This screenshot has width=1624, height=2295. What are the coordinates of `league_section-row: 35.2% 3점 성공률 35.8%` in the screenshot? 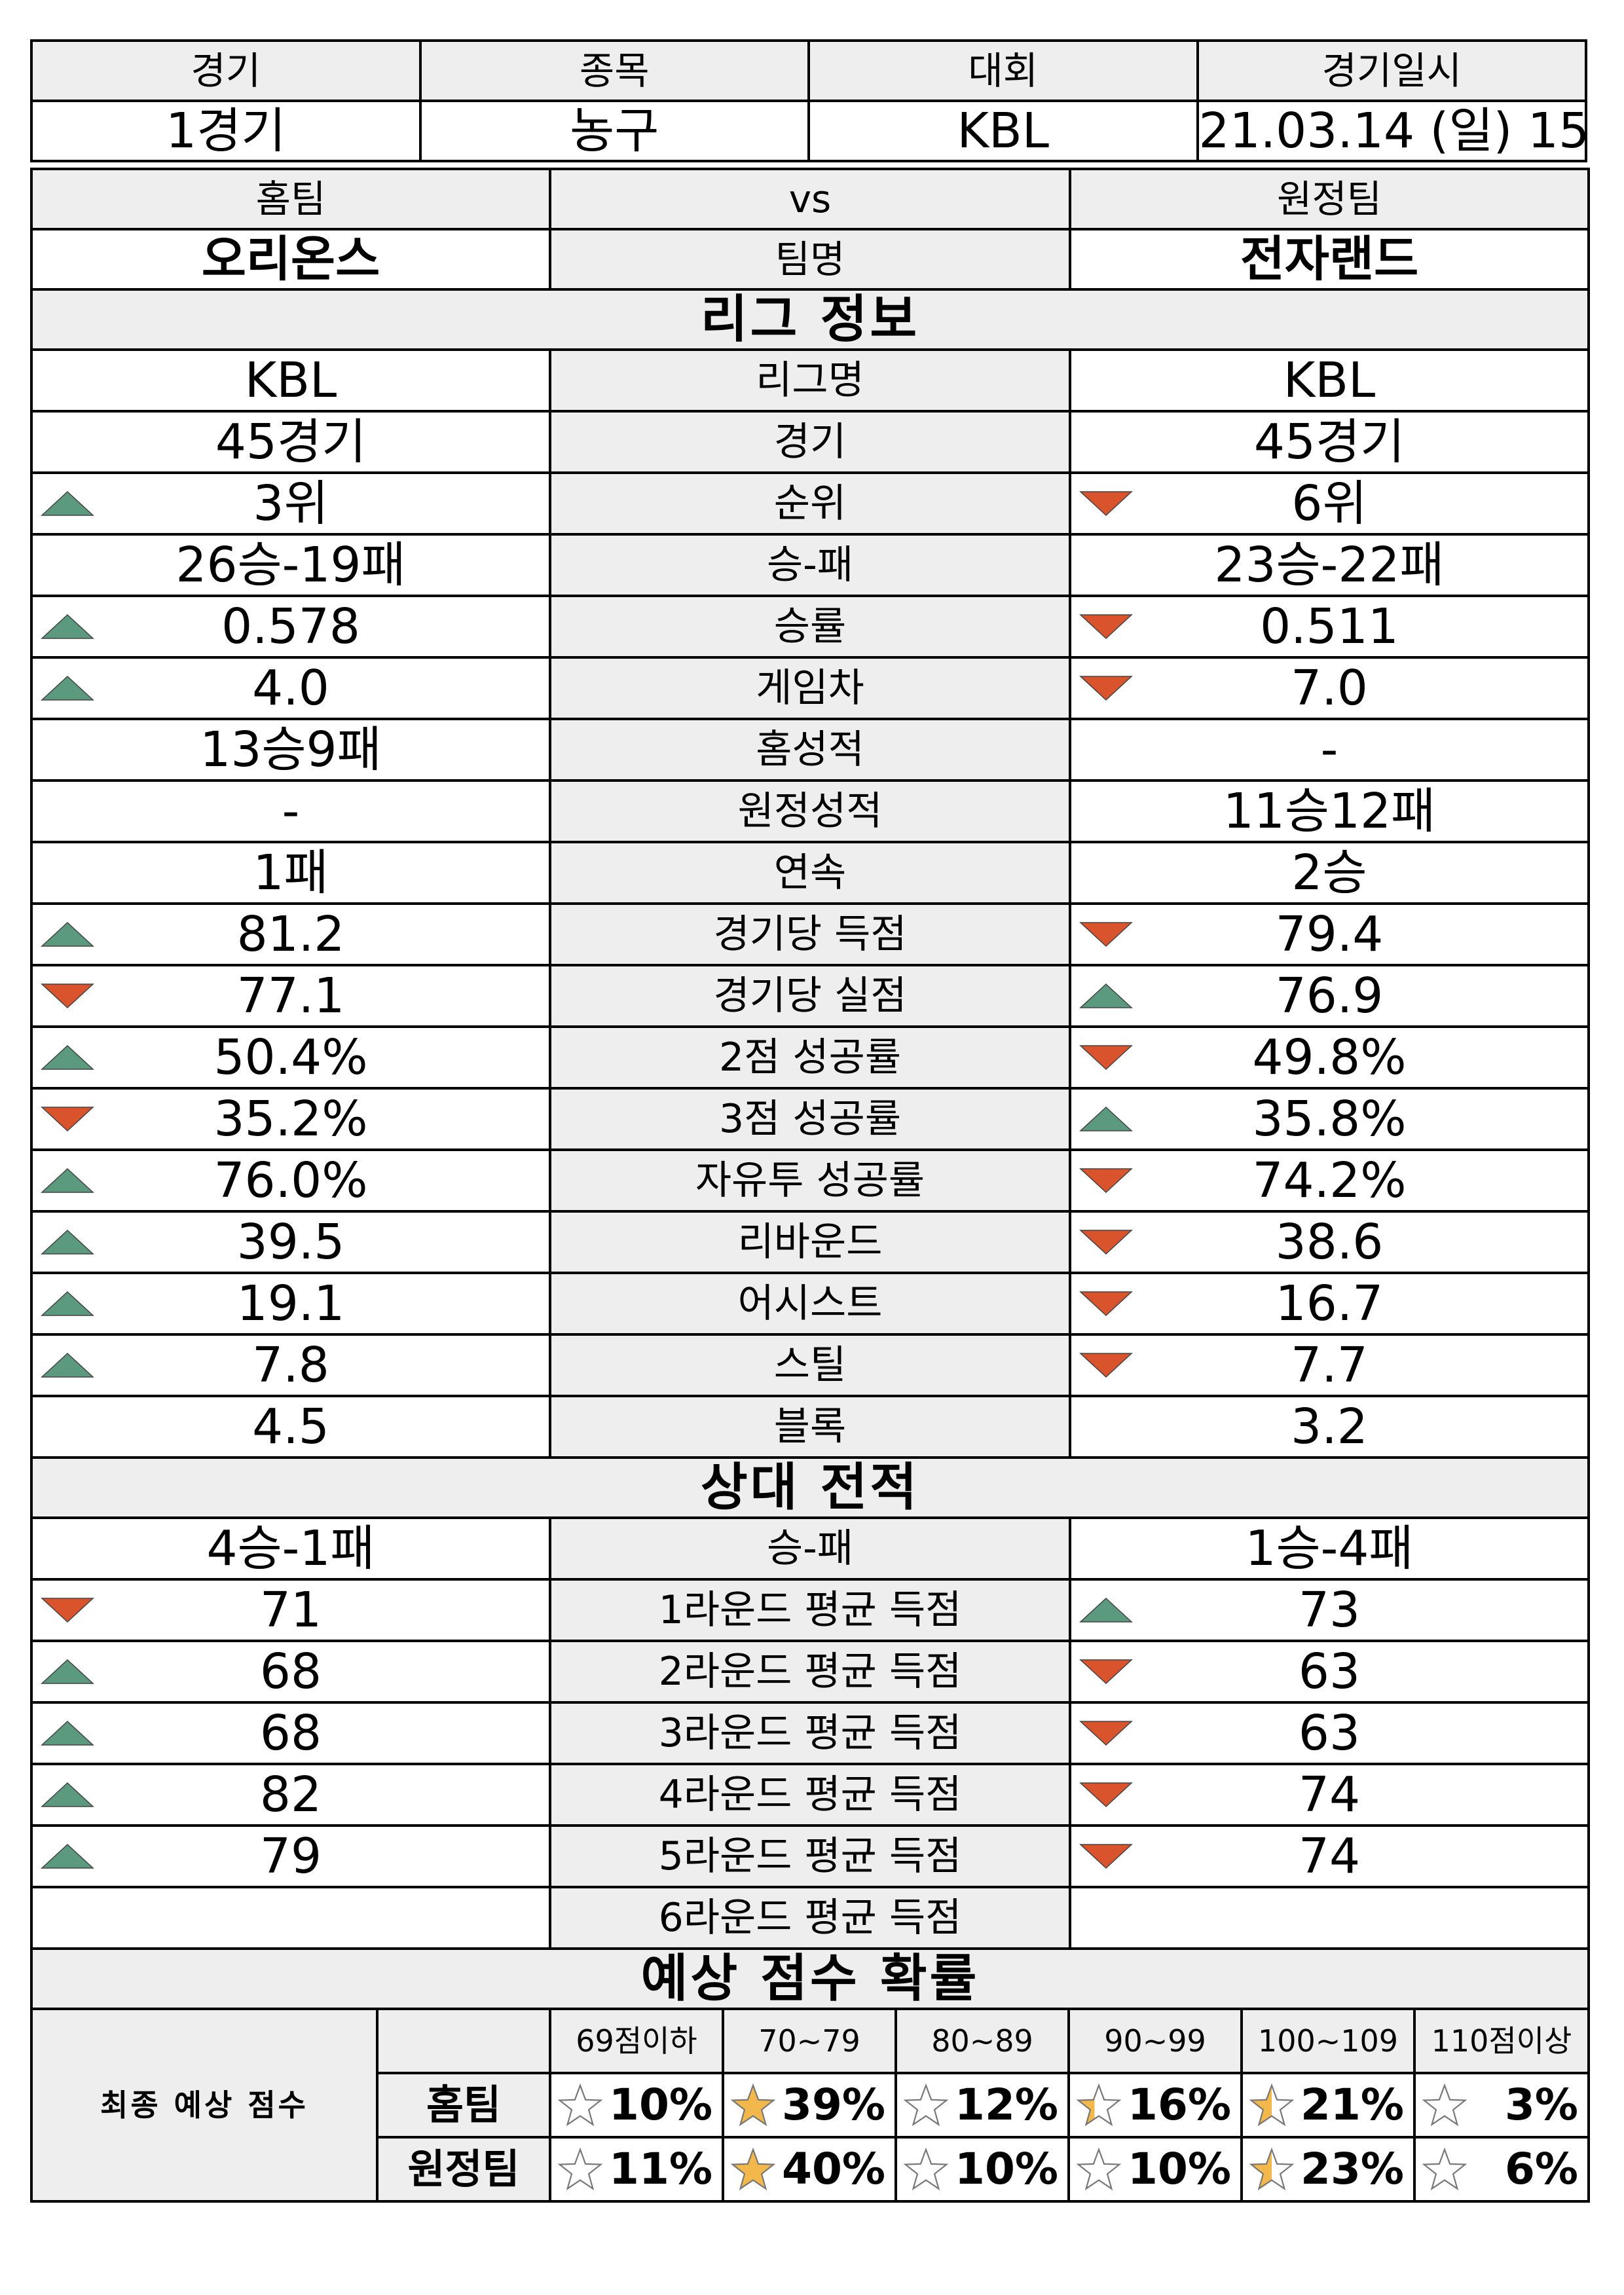 It's located at (810, 1119).